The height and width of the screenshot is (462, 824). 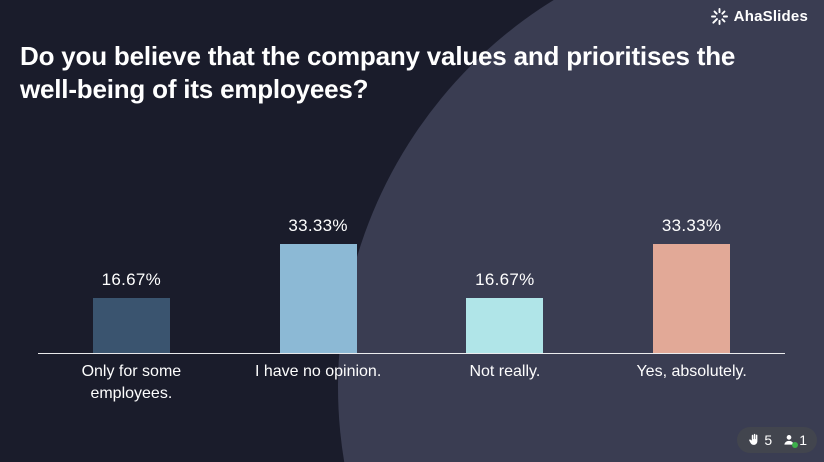 What do you see at coordinates (505, 325) in the screenshot?
I see `bar-not-really` at bounding box center [505, 325].